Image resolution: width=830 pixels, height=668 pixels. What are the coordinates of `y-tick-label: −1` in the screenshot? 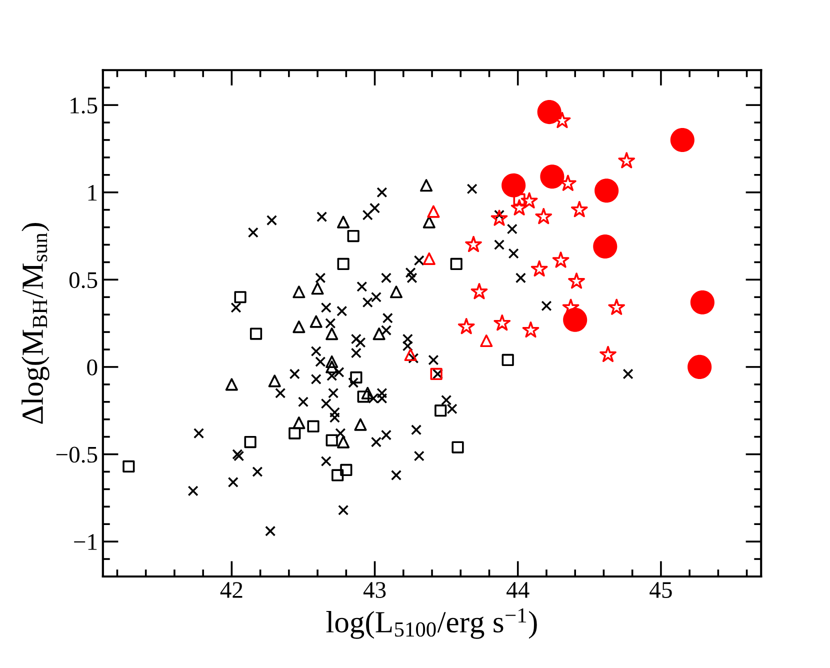 It's located at (85, 542).